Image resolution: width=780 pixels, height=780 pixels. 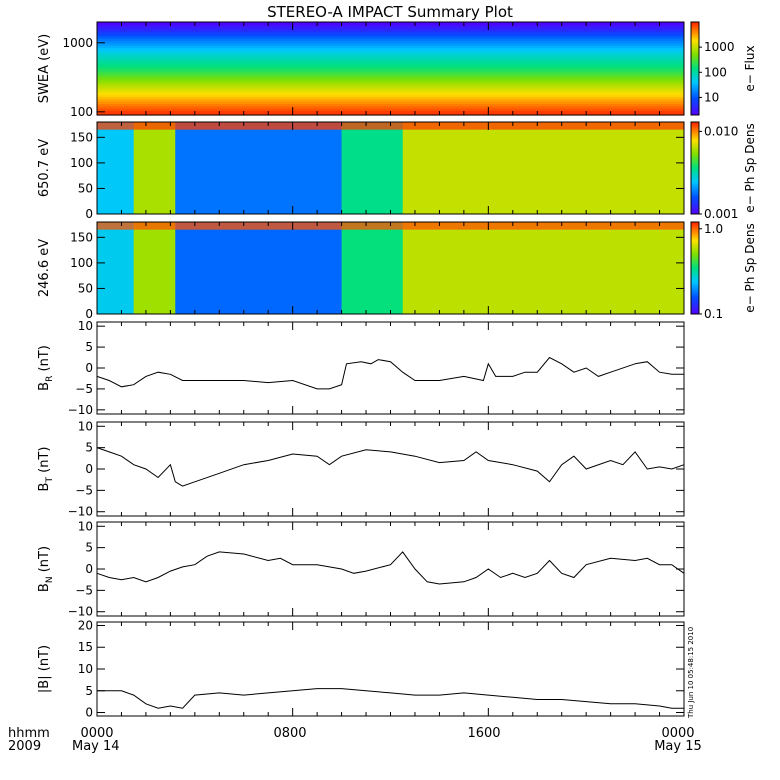 I want to click on x-tick-1600: 1600, so click(x=483, y=733).